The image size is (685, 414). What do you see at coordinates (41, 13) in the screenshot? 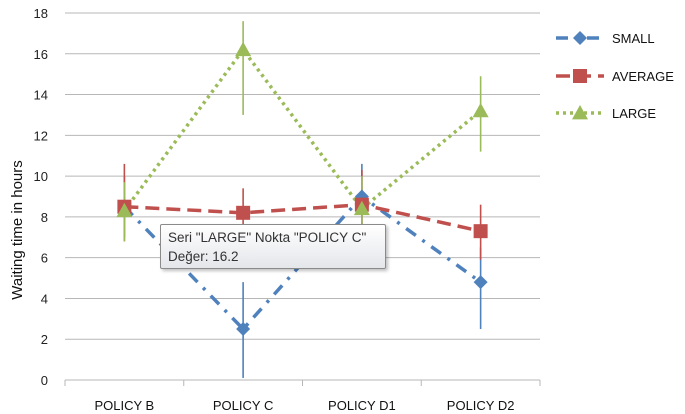
I see `y-tick-label-18: 18` at bounding box center [41, 13].